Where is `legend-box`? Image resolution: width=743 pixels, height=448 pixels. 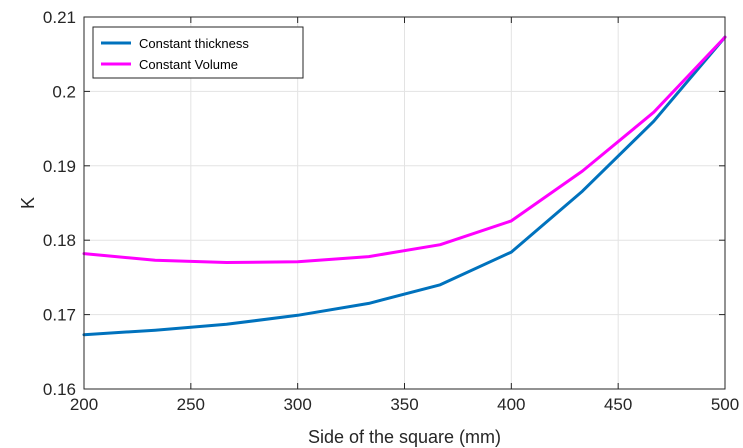 legend-box is located at coordinates (198, 52).